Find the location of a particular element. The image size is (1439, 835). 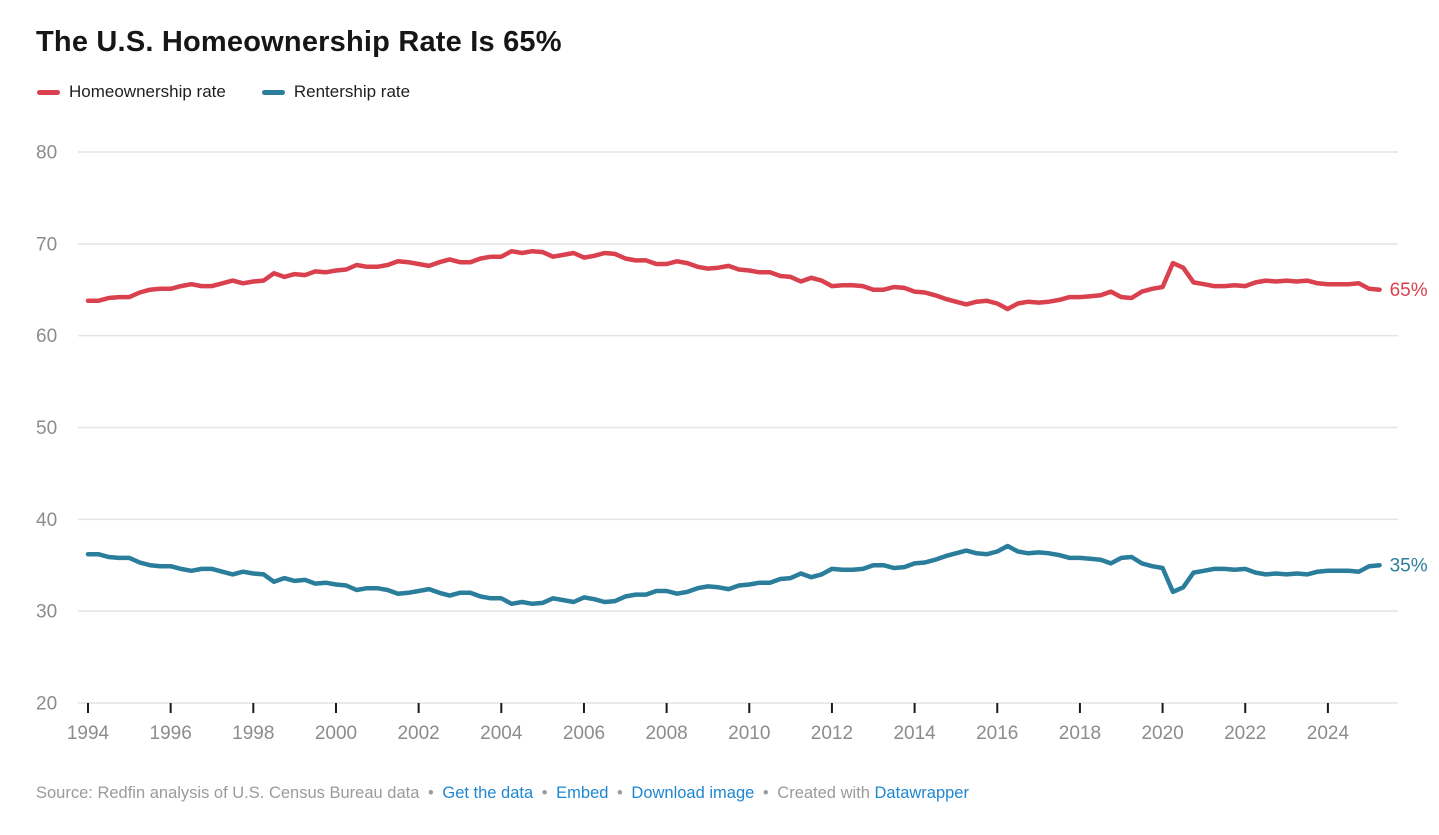

x-axis-label-1996: 1996 is located at coordinates (171, 733).